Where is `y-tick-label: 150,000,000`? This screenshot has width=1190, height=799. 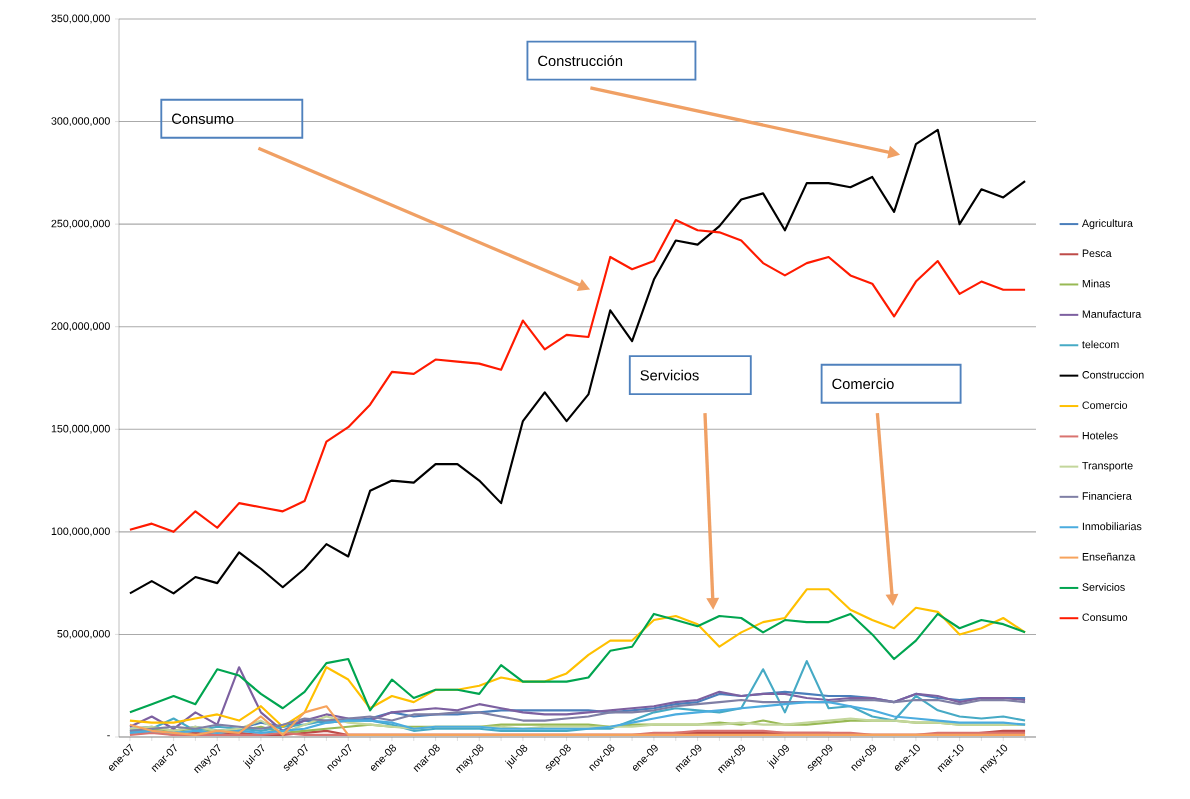
y-tick-label: 150,000,000 is located at coordinates (80, 429).